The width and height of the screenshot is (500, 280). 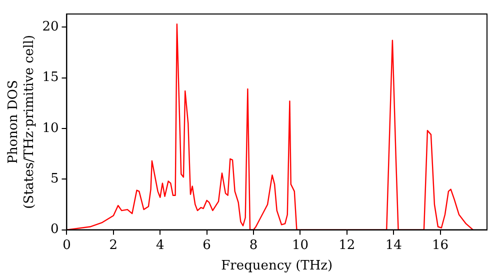 What do you see at coordinates (253, 245) in the screenshot?
I see `x-tick-label: 8` at bounding box center [253, 245].